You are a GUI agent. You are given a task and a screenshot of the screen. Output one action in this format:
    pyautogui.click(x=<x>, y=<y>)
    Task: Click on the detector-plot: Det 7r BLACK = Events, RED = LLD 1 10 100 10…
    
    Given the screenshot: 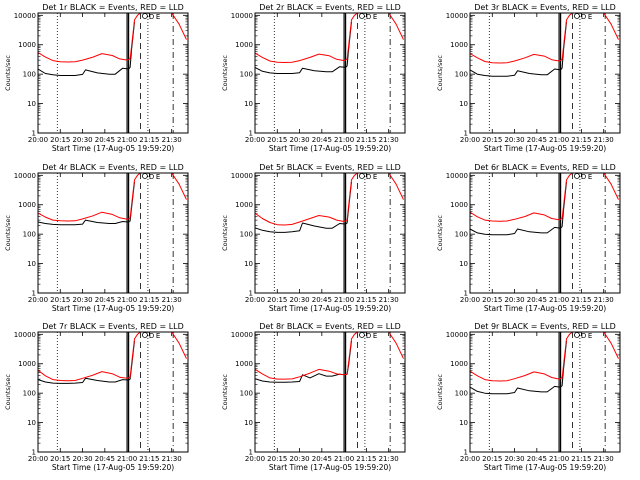 What is the action you would take?
    pyautogui.click(x=96, y=397)
    